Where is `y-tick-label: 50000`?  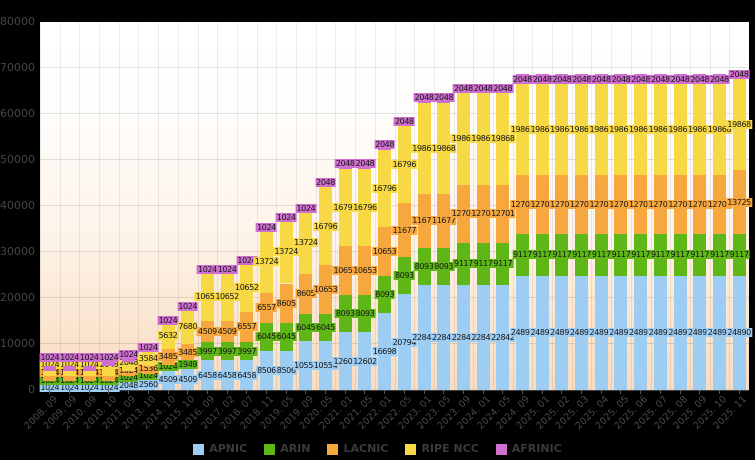 y-tick-label: 50000 is located at coordinates (17, 159).